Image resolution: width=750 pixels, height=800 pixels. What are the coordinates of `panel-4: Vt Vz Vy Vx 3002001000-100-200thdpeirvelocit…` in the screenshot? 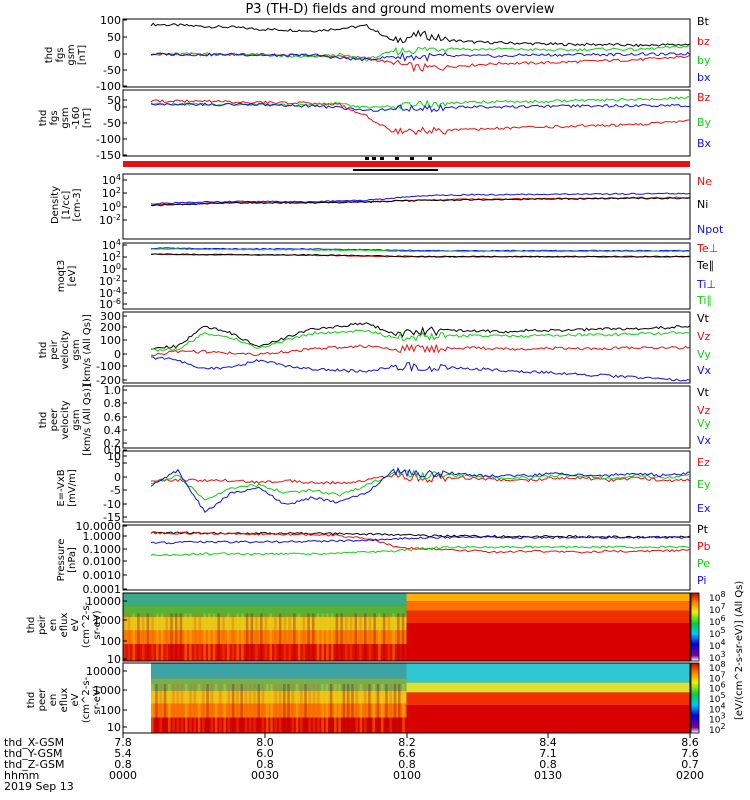 It's located at (375, 348).